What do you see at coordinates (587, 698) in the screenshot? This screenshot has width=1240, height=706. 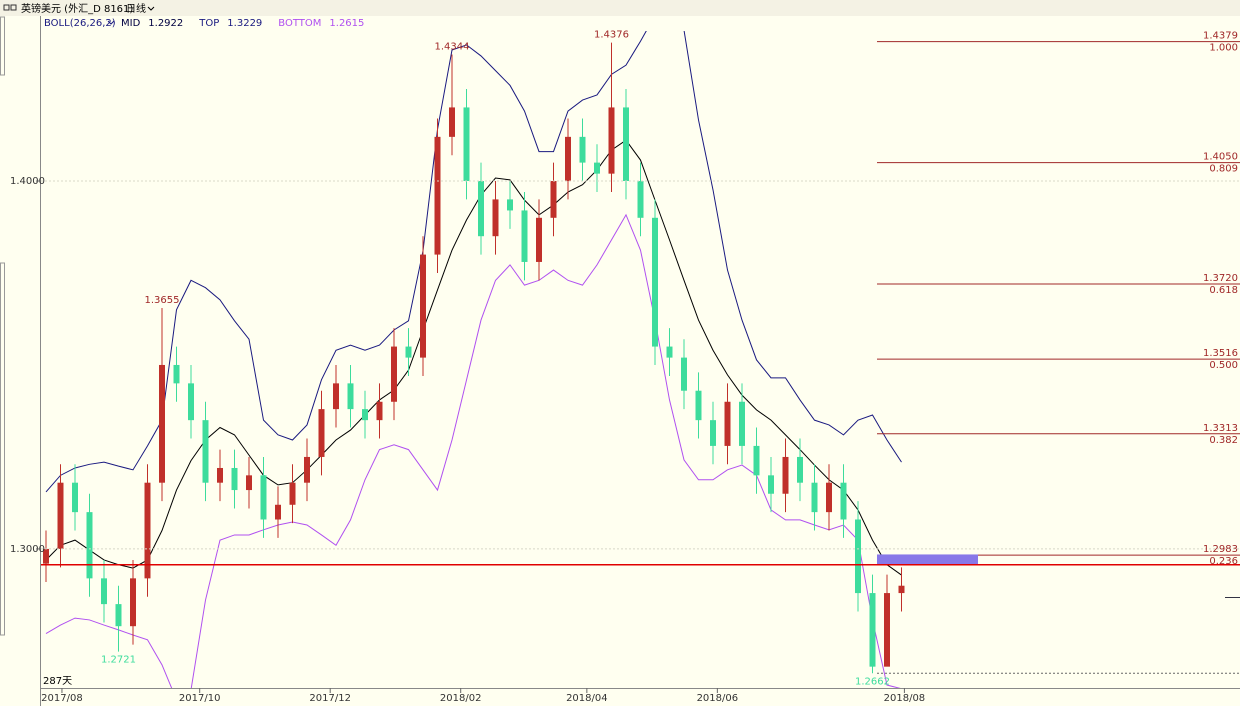 I see `x-tick-label: 2018/04` at bounding box center [587, 698].